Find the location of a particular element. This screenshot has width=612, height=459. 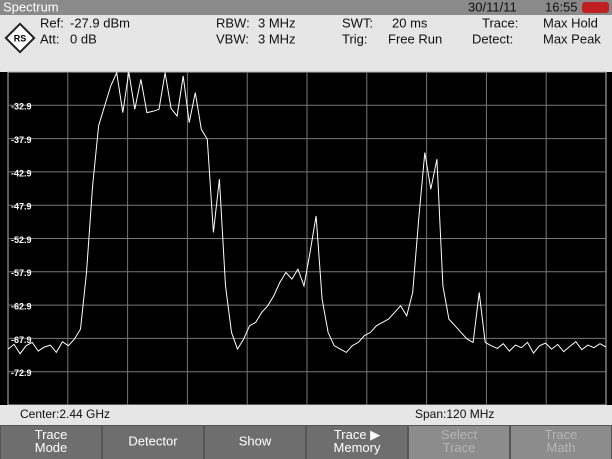

detect-label: Detect: is located at coordinates (492, 38).